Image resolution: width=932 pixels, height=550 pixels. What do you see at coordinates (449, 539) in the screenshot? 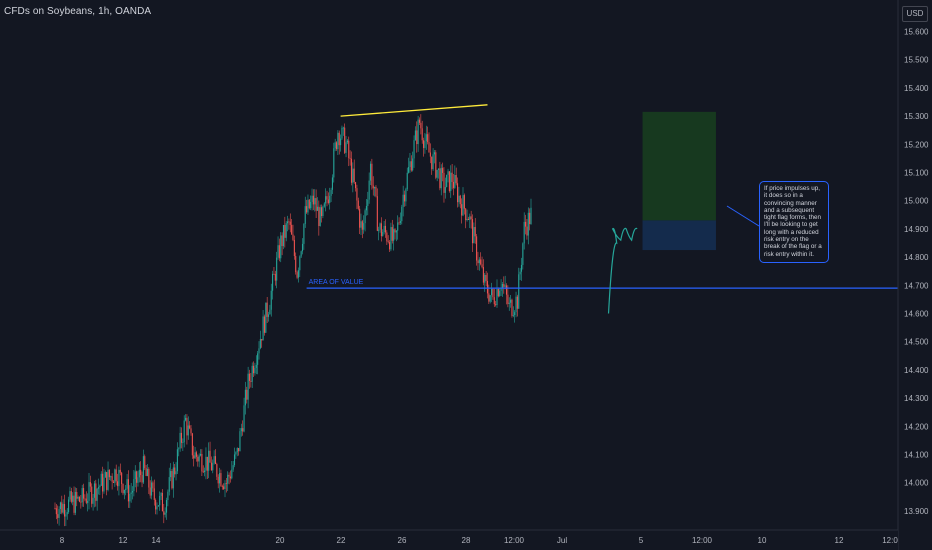
I see `time-axis: 8 12 14 20 22 26 28 12:00 Jul 5 12:00 10 12 12:0` at bounding box center [449, 539].